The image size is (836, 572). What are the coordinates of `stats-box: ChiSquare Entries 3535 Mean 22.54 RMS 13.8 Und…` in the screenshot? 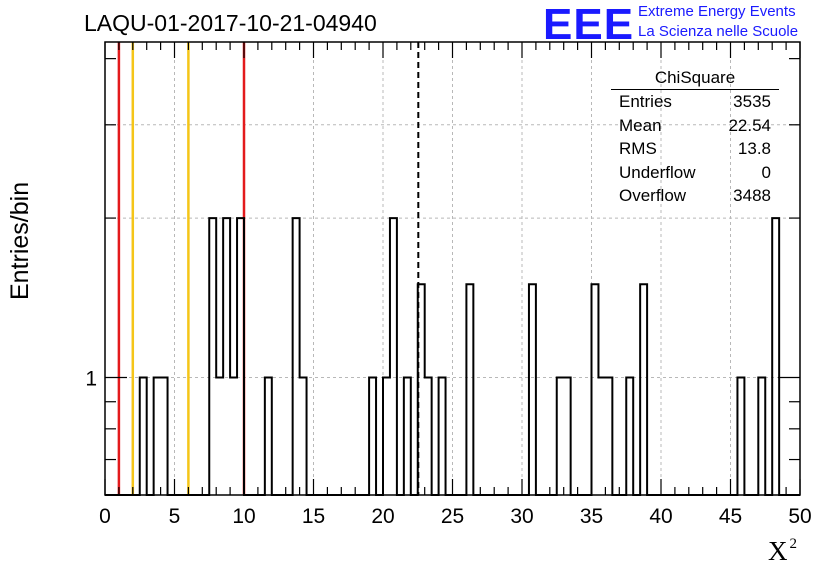 It's located at (695, 138).